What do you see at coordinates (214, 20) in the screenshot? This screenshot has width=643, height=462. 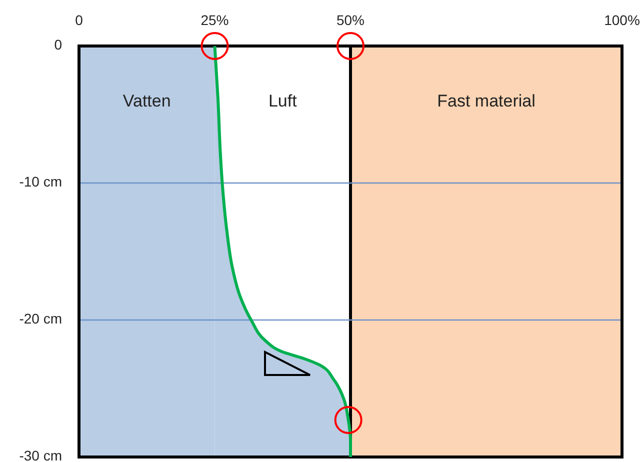 I see `x-tick-label: 25%` at bounding box center [214, 20].